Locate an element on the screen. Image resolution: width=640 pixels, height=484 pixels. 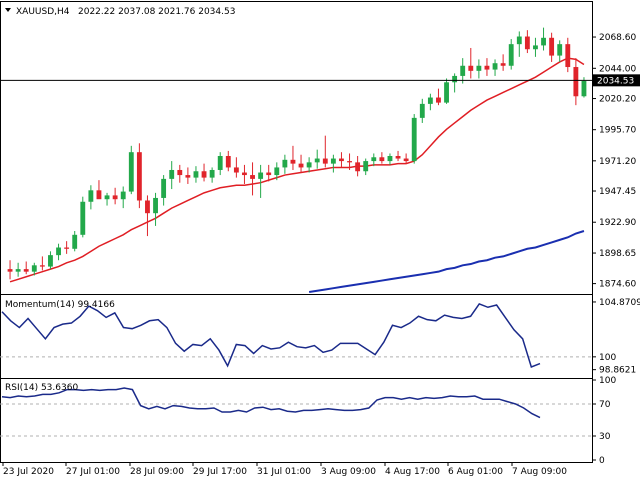
momentum-axis: 104.8709 100 98.8621 is located at coordinates (616, 337).